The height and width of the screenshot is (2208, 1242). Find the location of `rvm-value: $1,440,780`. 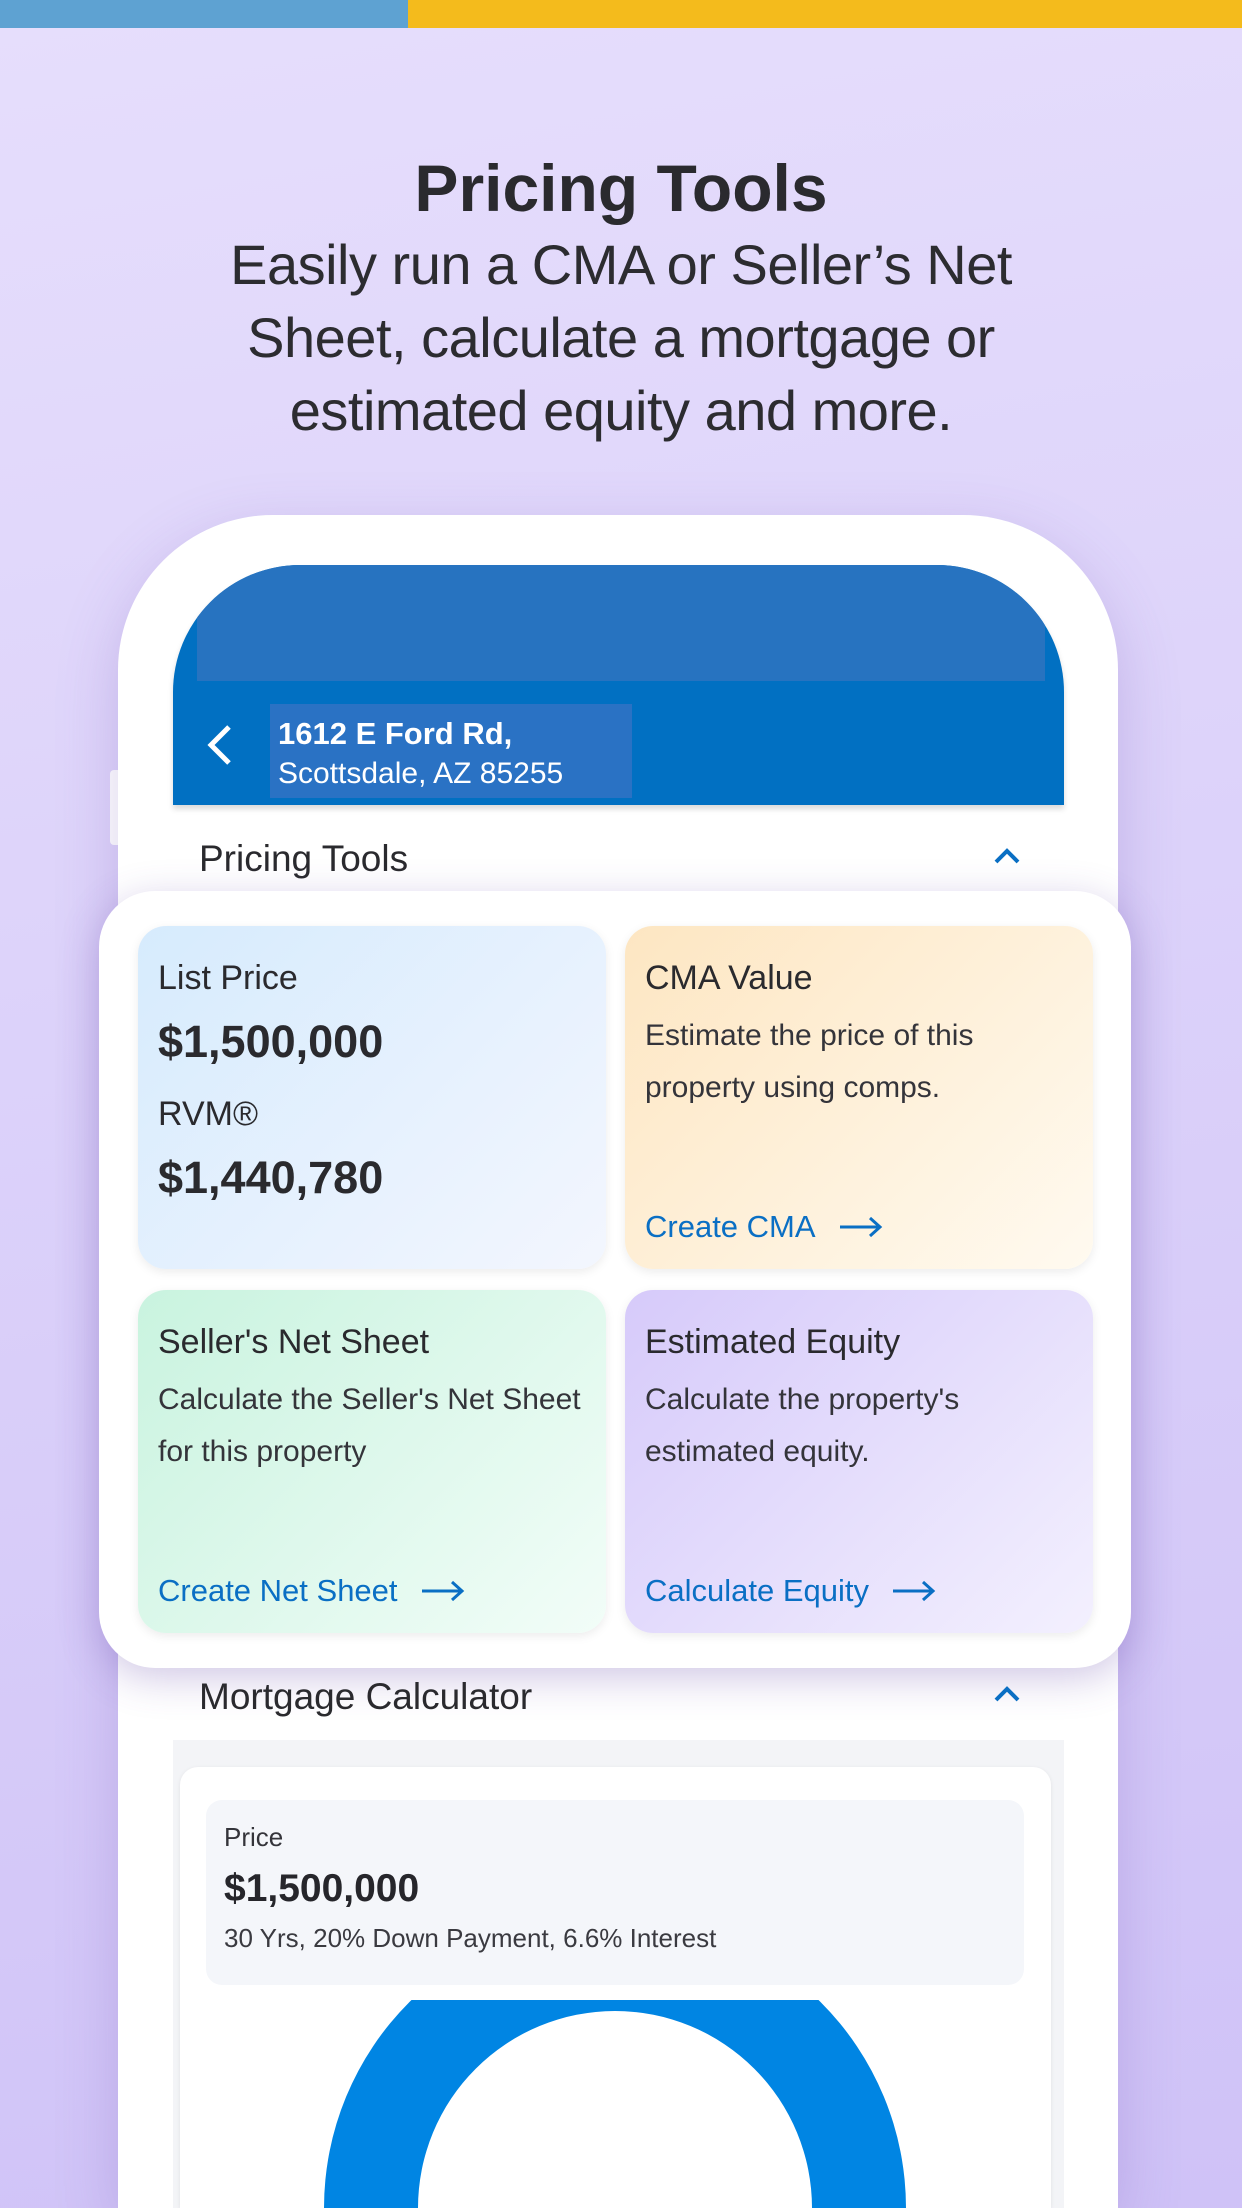

rvm-value: $1,440,780 is located at coordinates (271, 1177).